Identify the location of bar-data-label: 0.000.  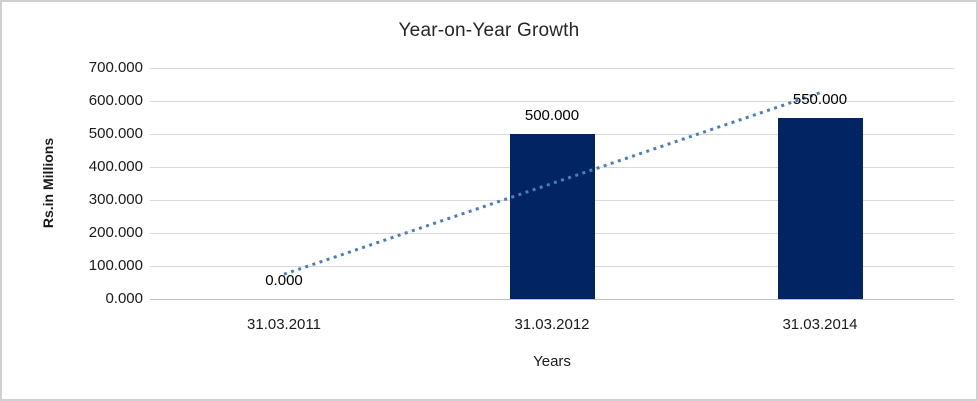
(284, 280).